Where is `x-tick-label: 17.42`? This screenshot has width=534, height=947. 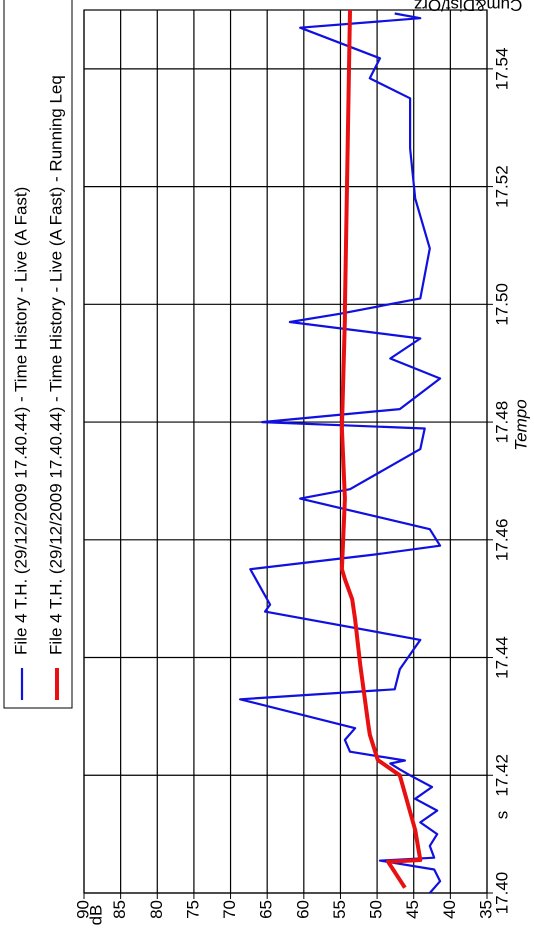
x-tick-label: 17.42 is located at coordinates (501, 775).